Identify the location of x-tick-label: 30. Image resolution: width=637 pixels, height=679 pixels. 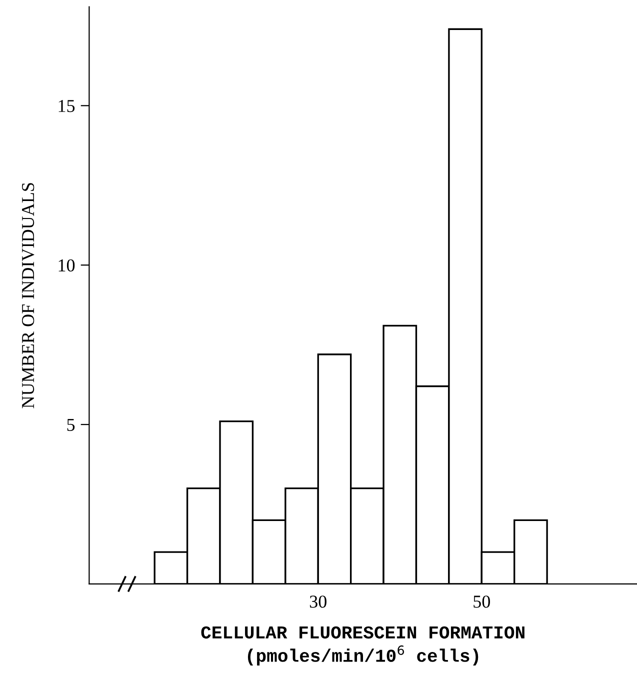
(318, 602).